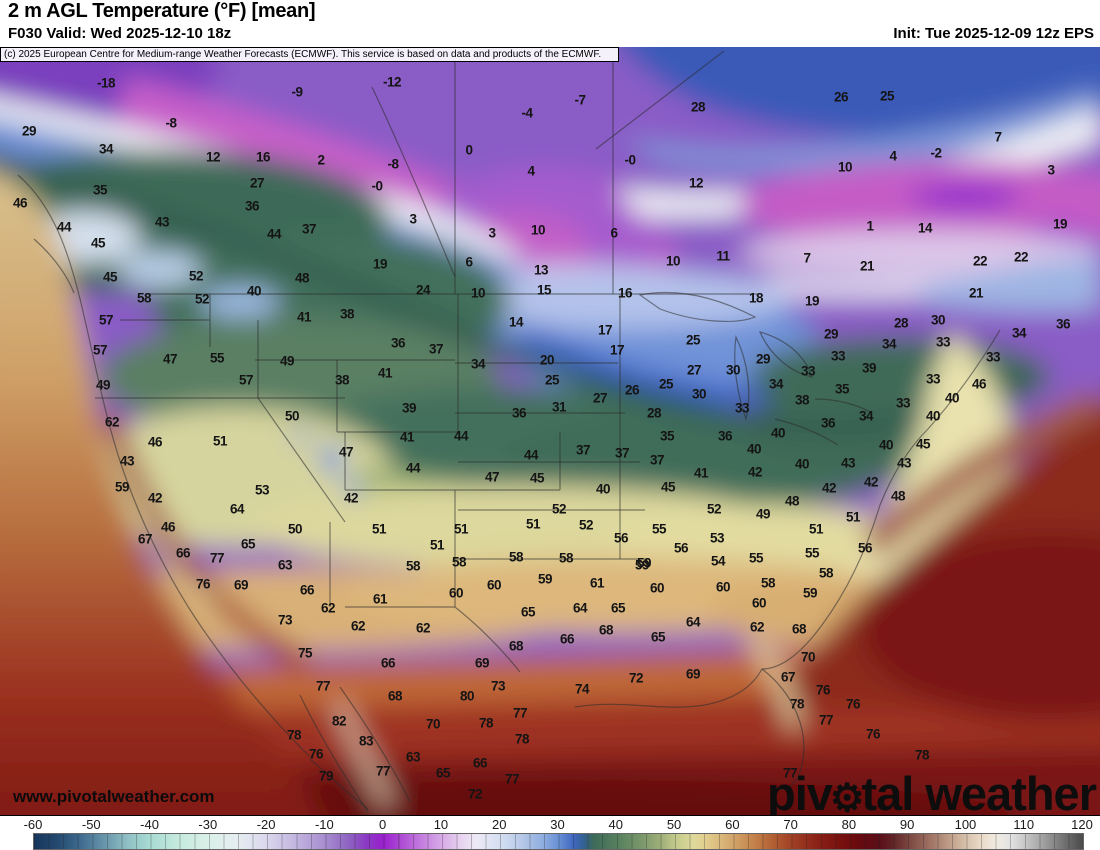  Describe the element at coordinates (149, 824) in the screenshot. I see `colorbar-tick: -40` at that location.